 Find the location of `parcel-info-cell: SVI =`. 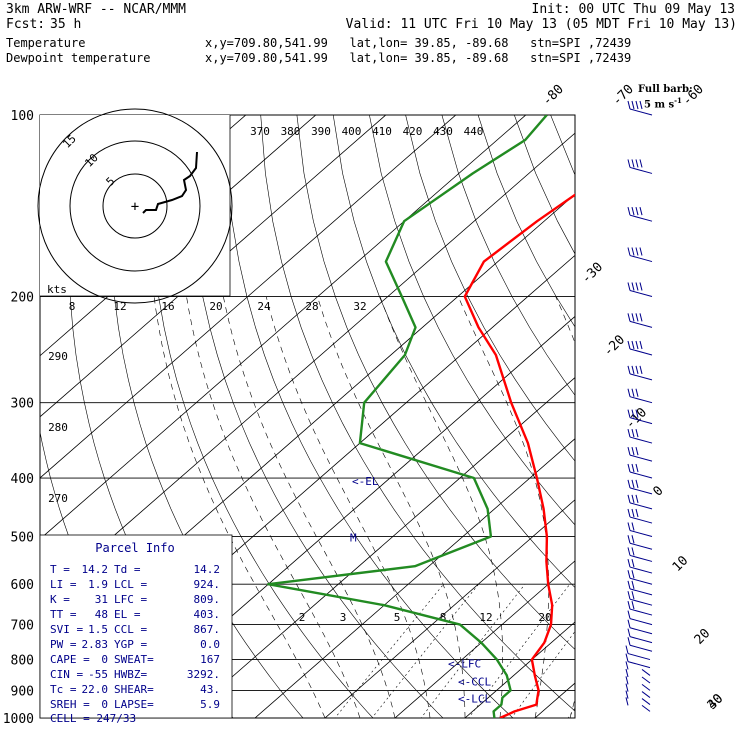

parcel-info-cell: SVI = is located at coordinates (66, 629).